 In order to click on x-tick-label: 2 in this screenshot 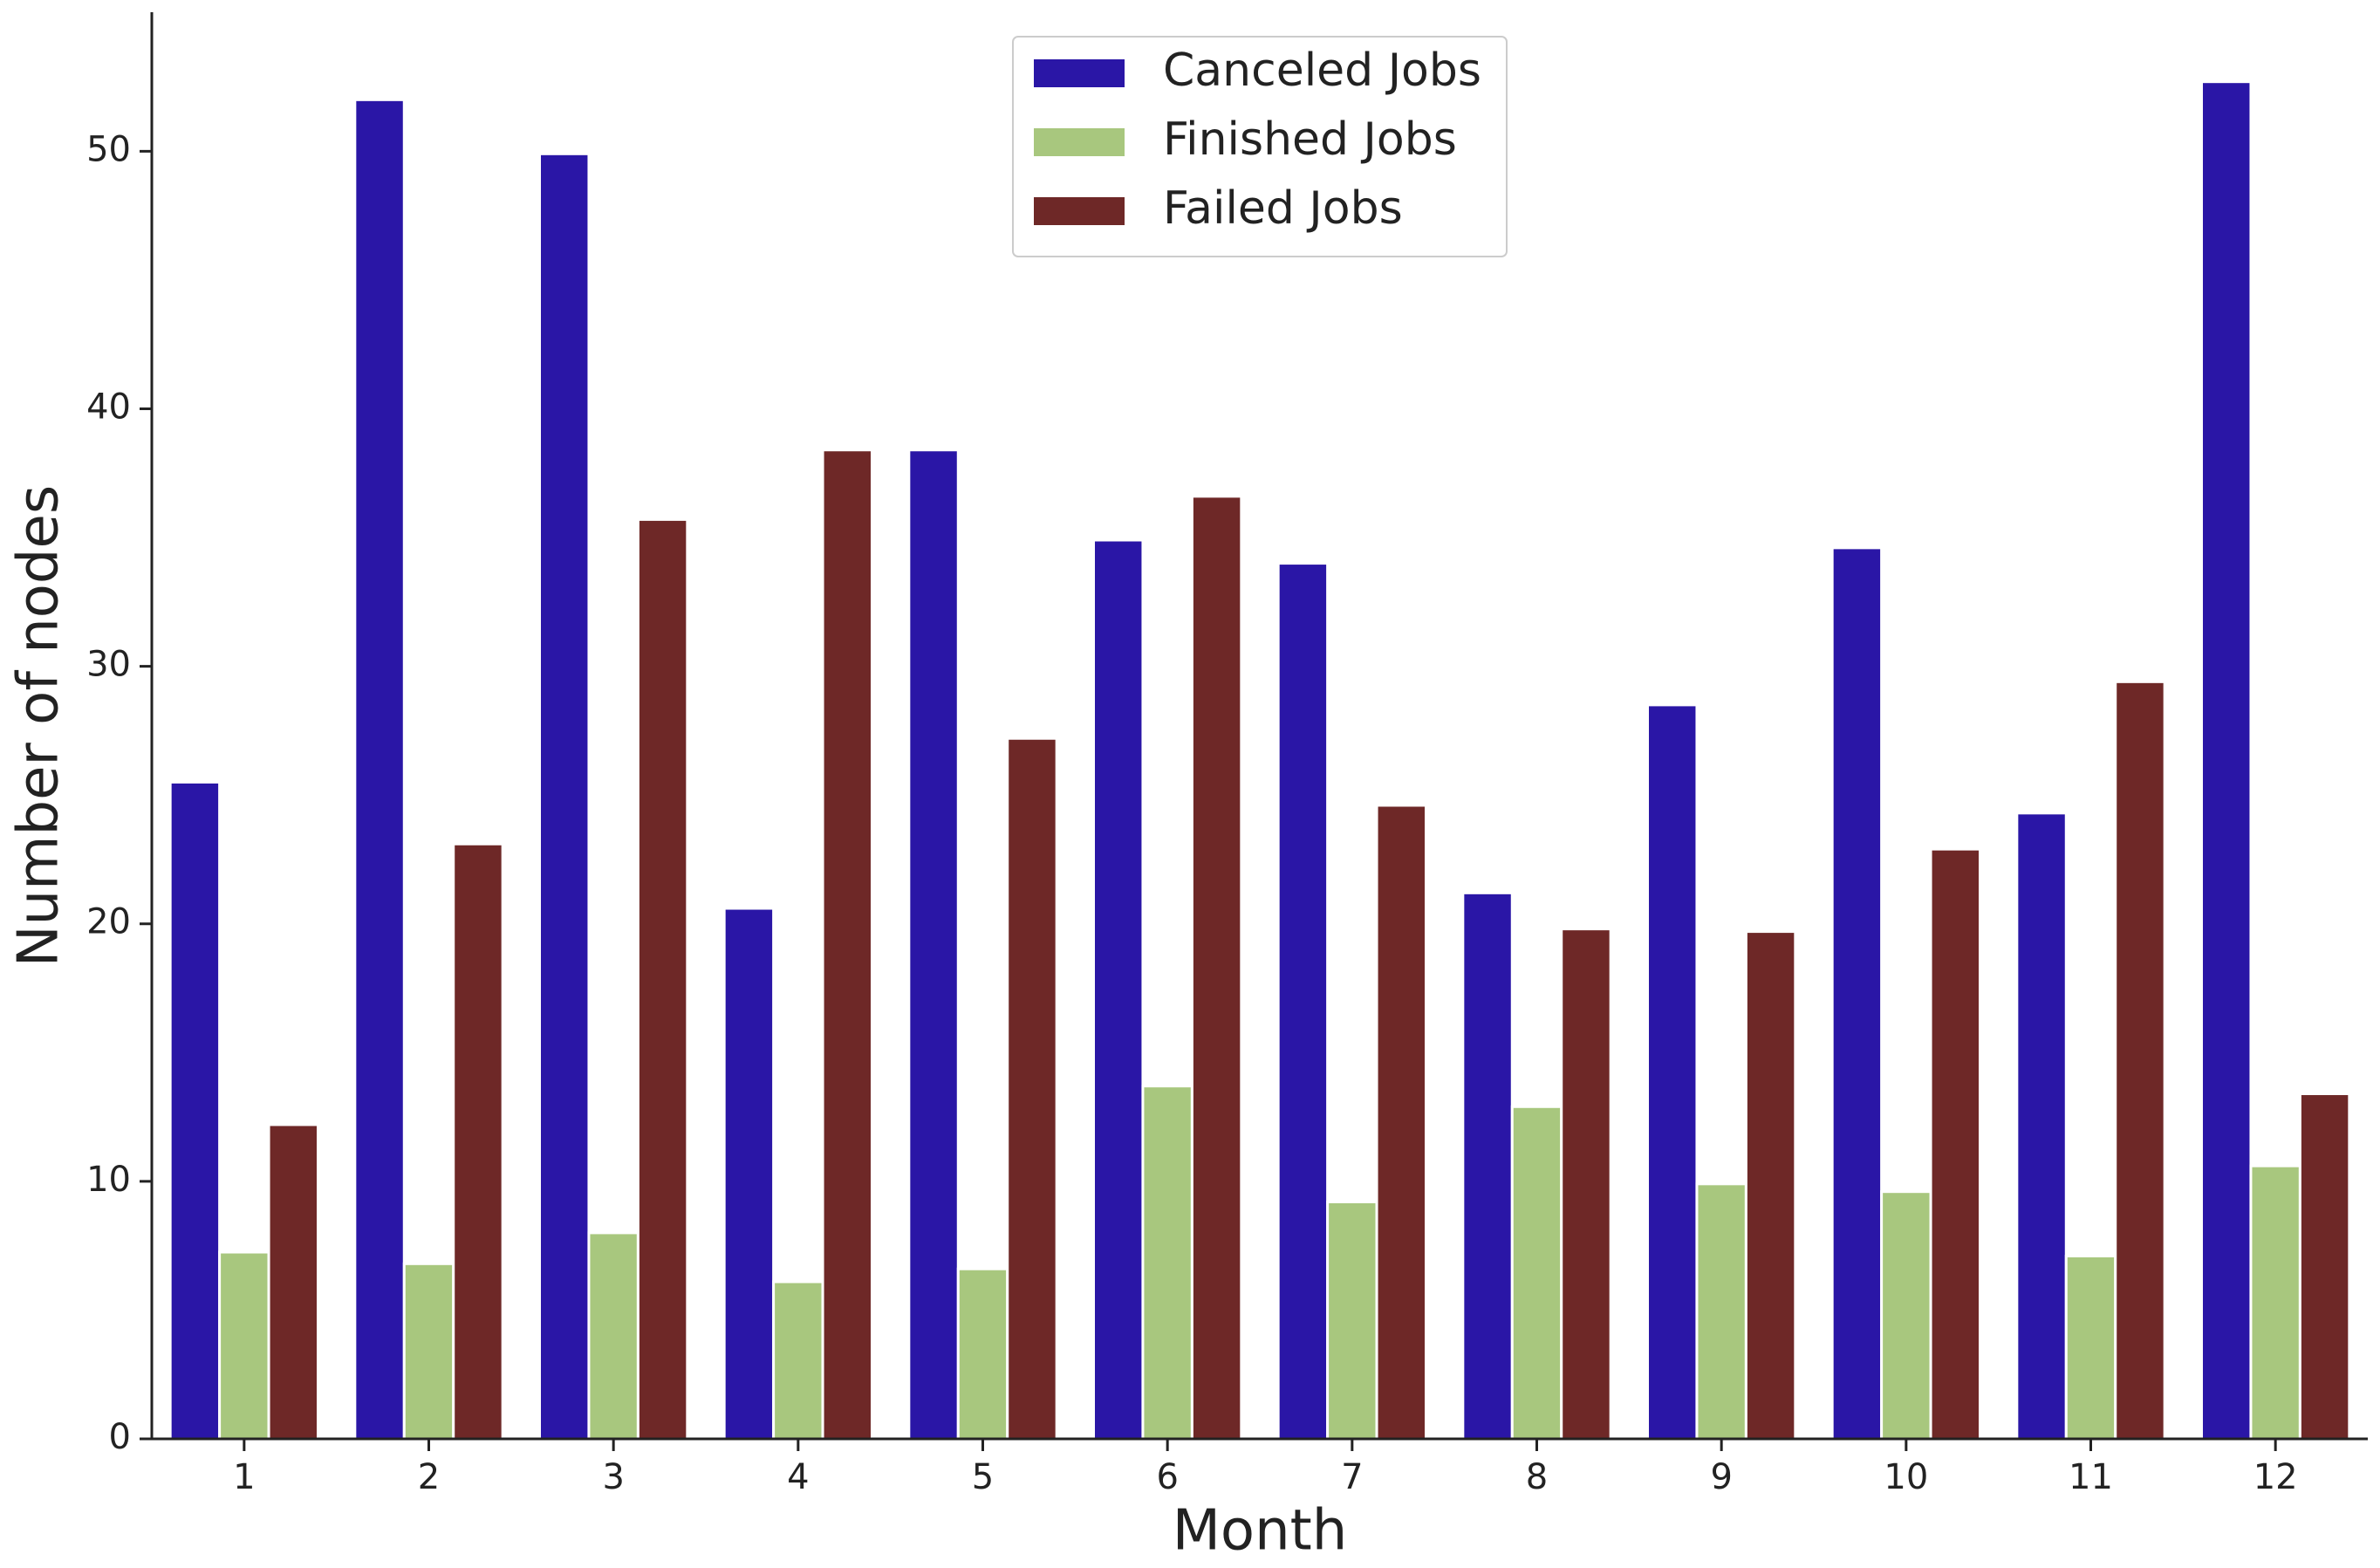, I will do `click(429, 1477)`.